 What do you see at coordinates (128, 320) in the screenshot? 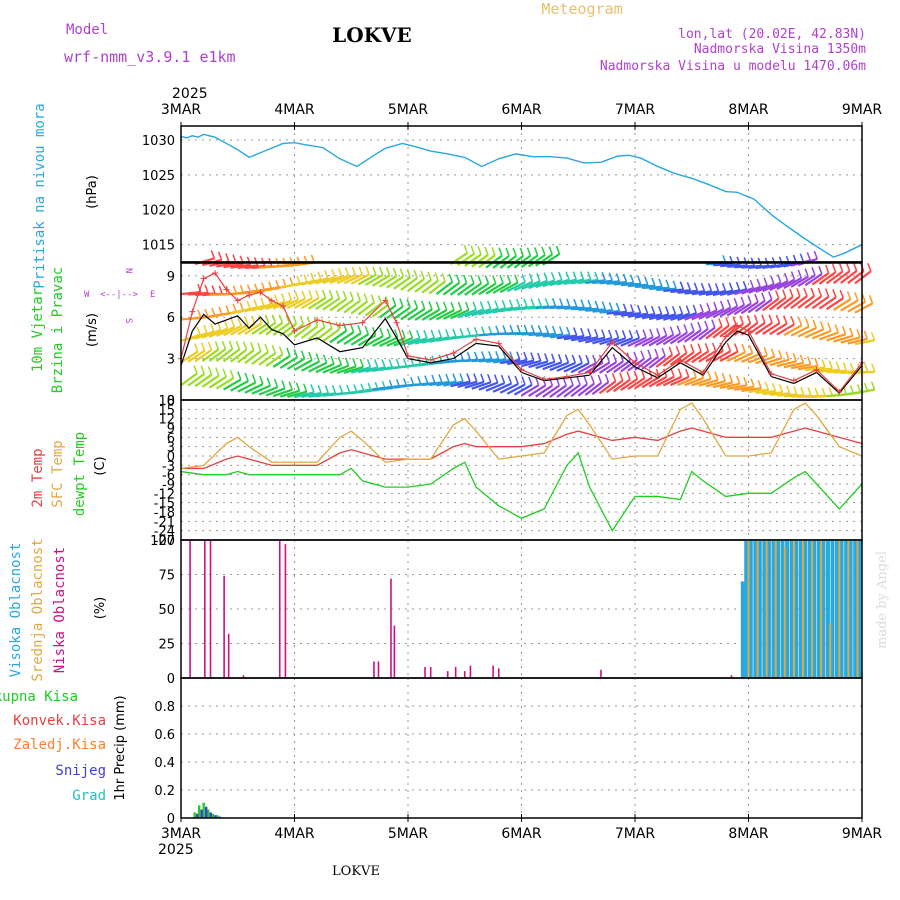
I see `compass-s: S` at bounding box center [128, 320].